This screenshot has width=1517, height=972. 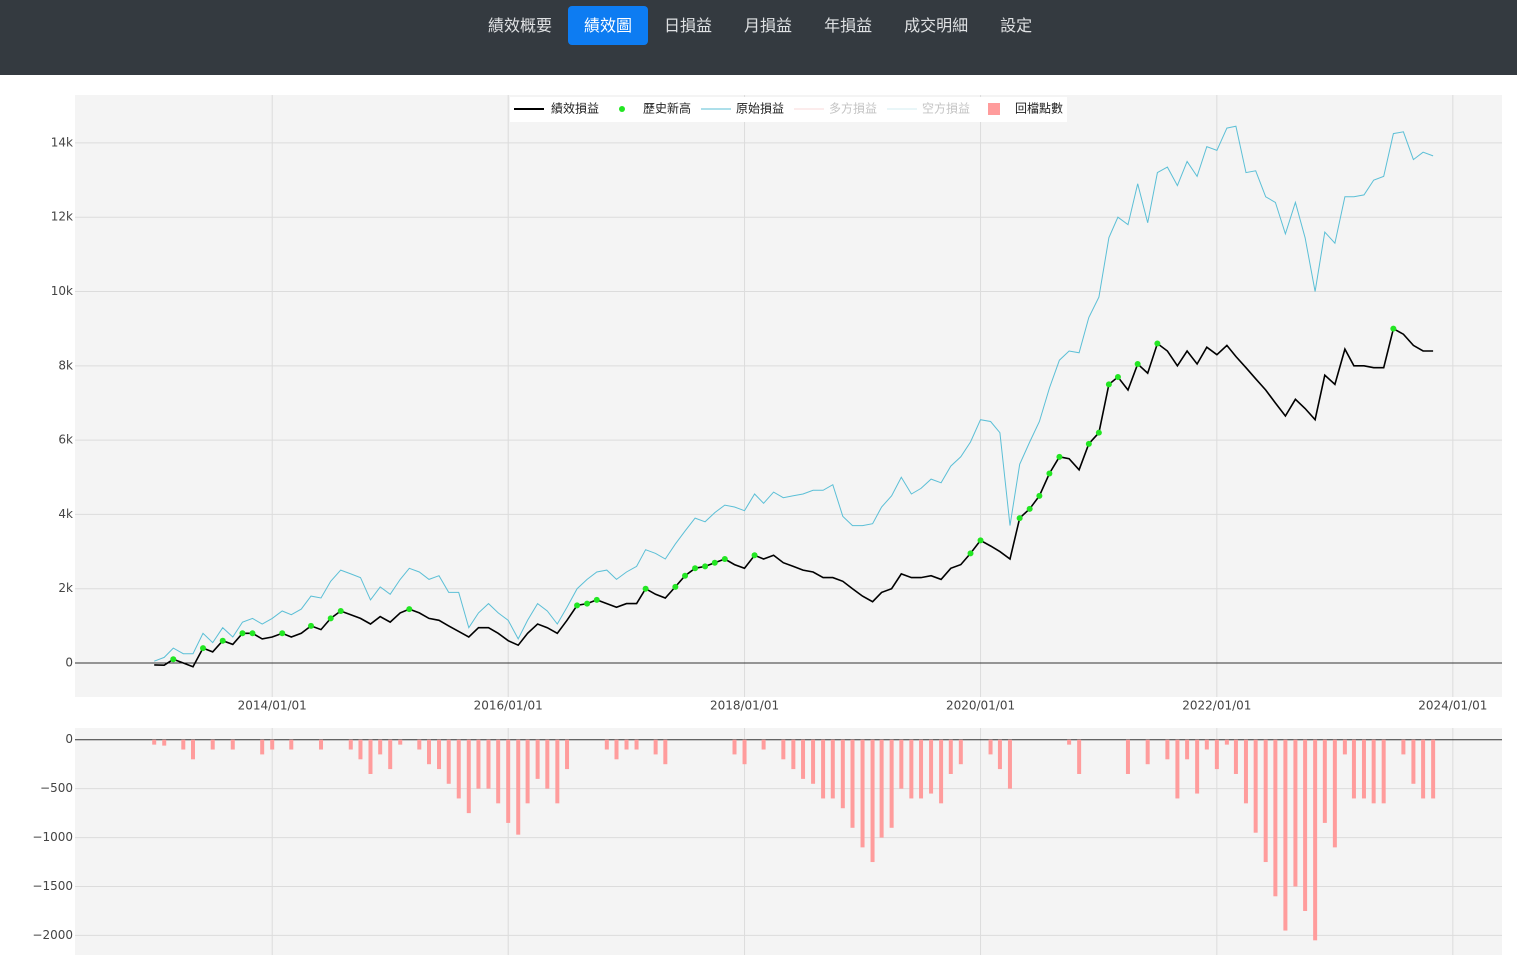 I want to click on legend-item: 績效損益, so click(x=556, y=108).